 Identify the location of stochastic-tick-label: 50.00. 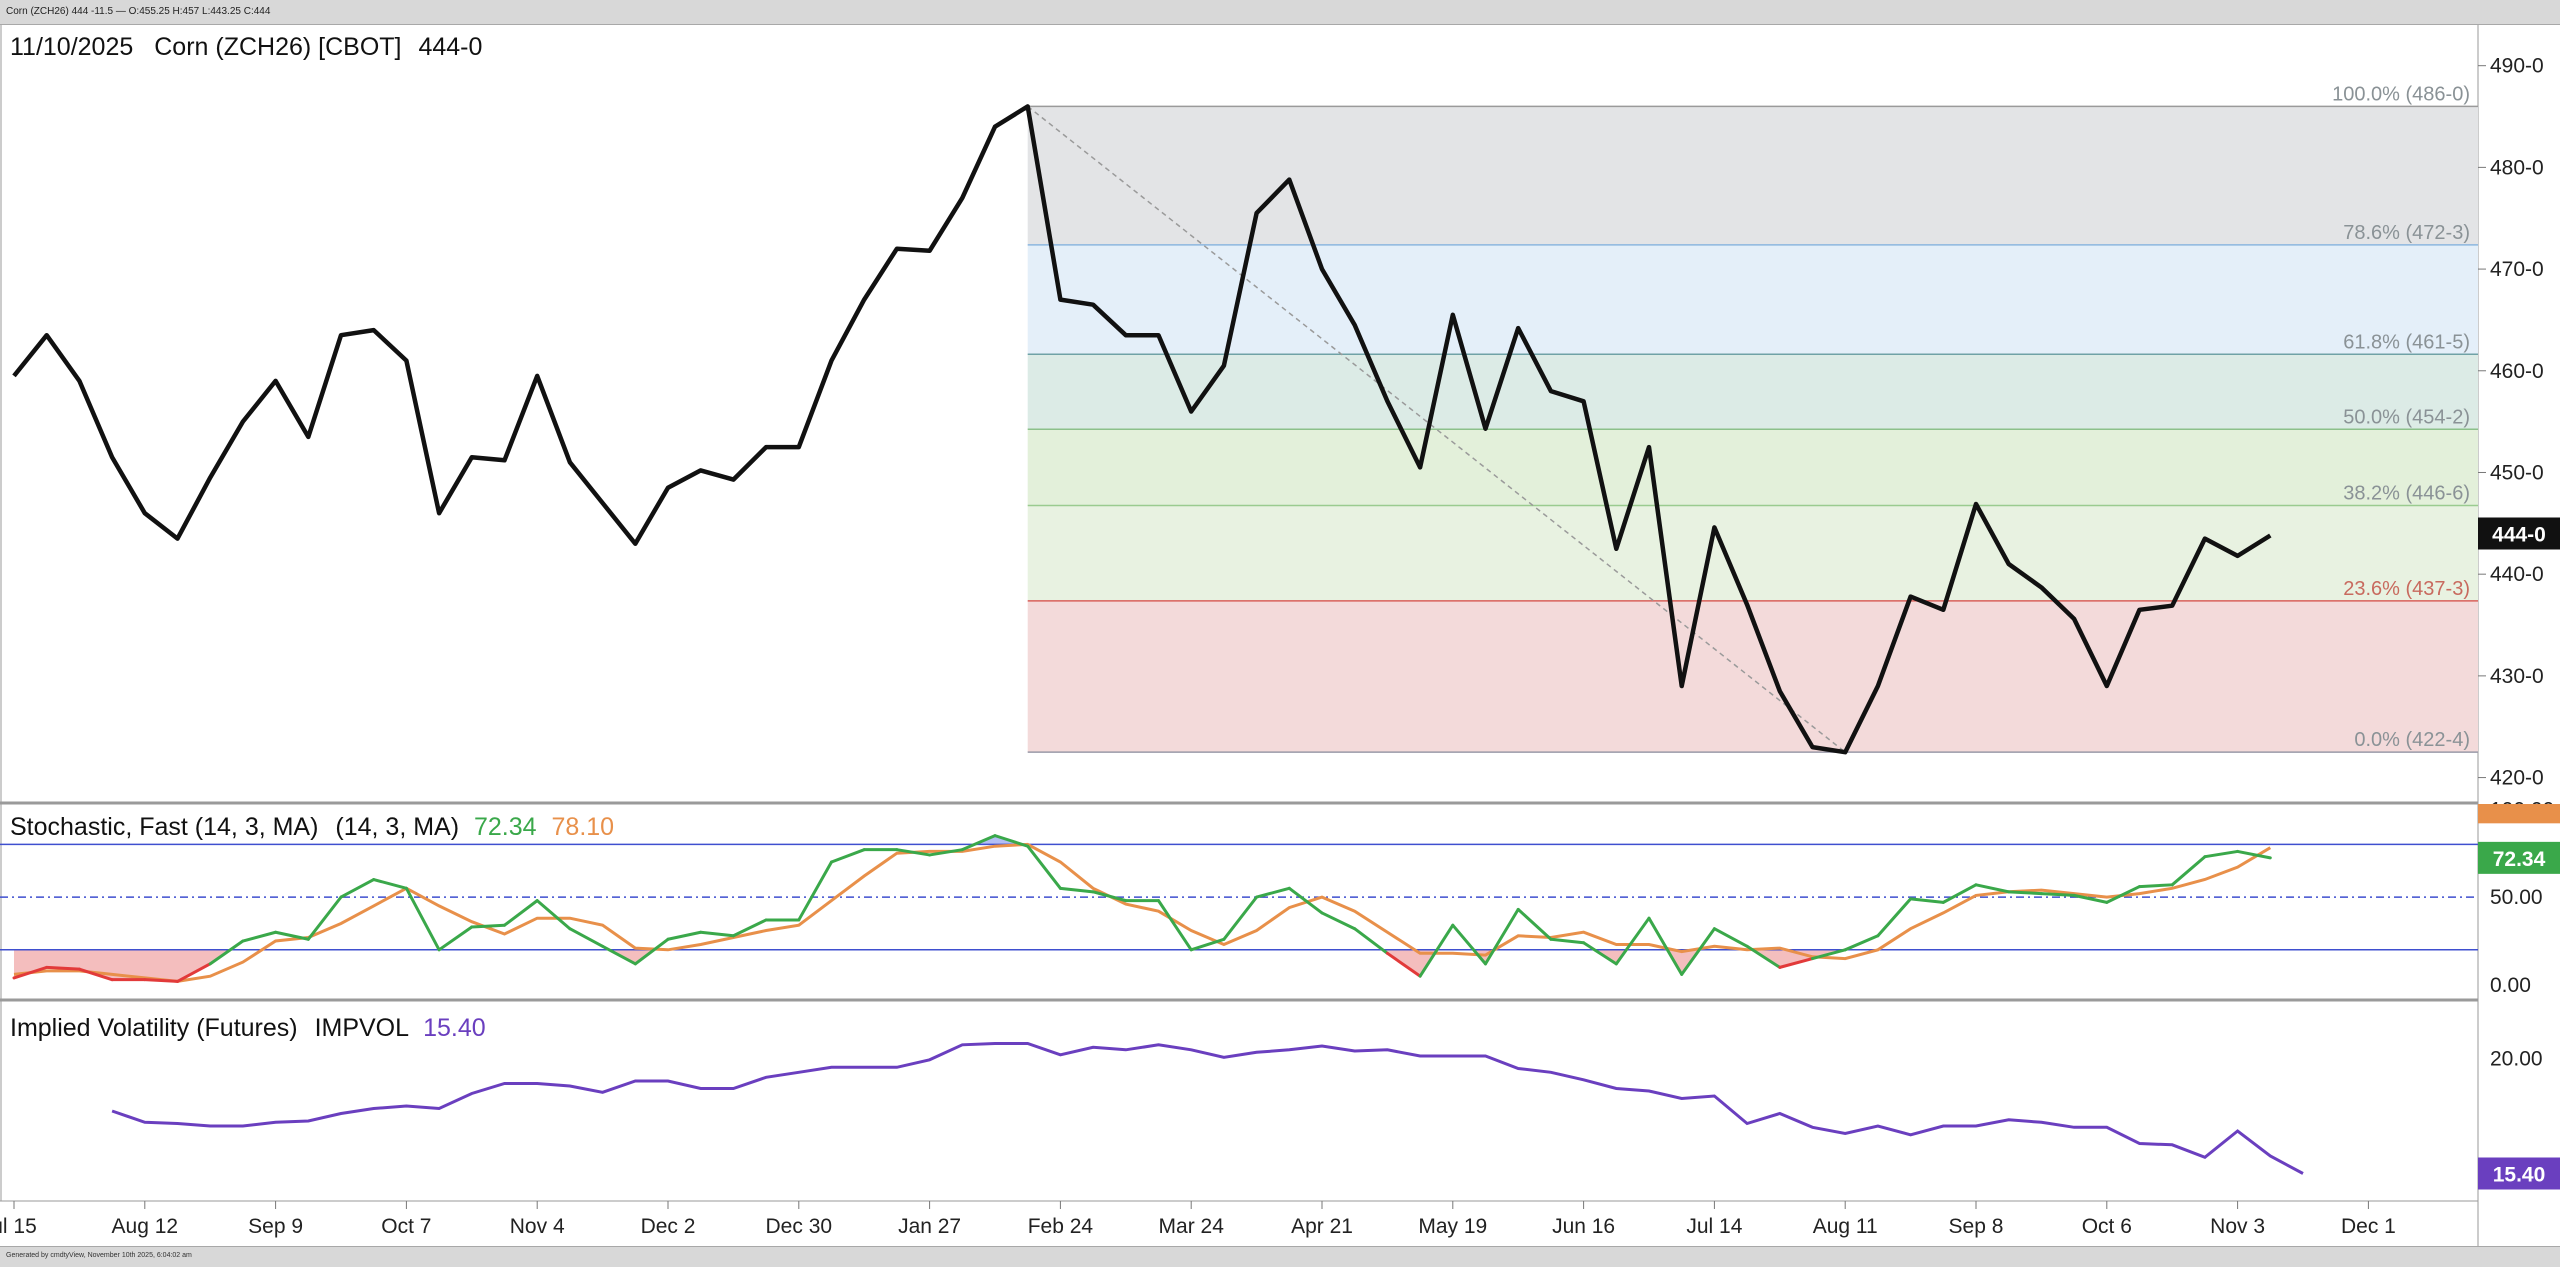
(2516, 897).